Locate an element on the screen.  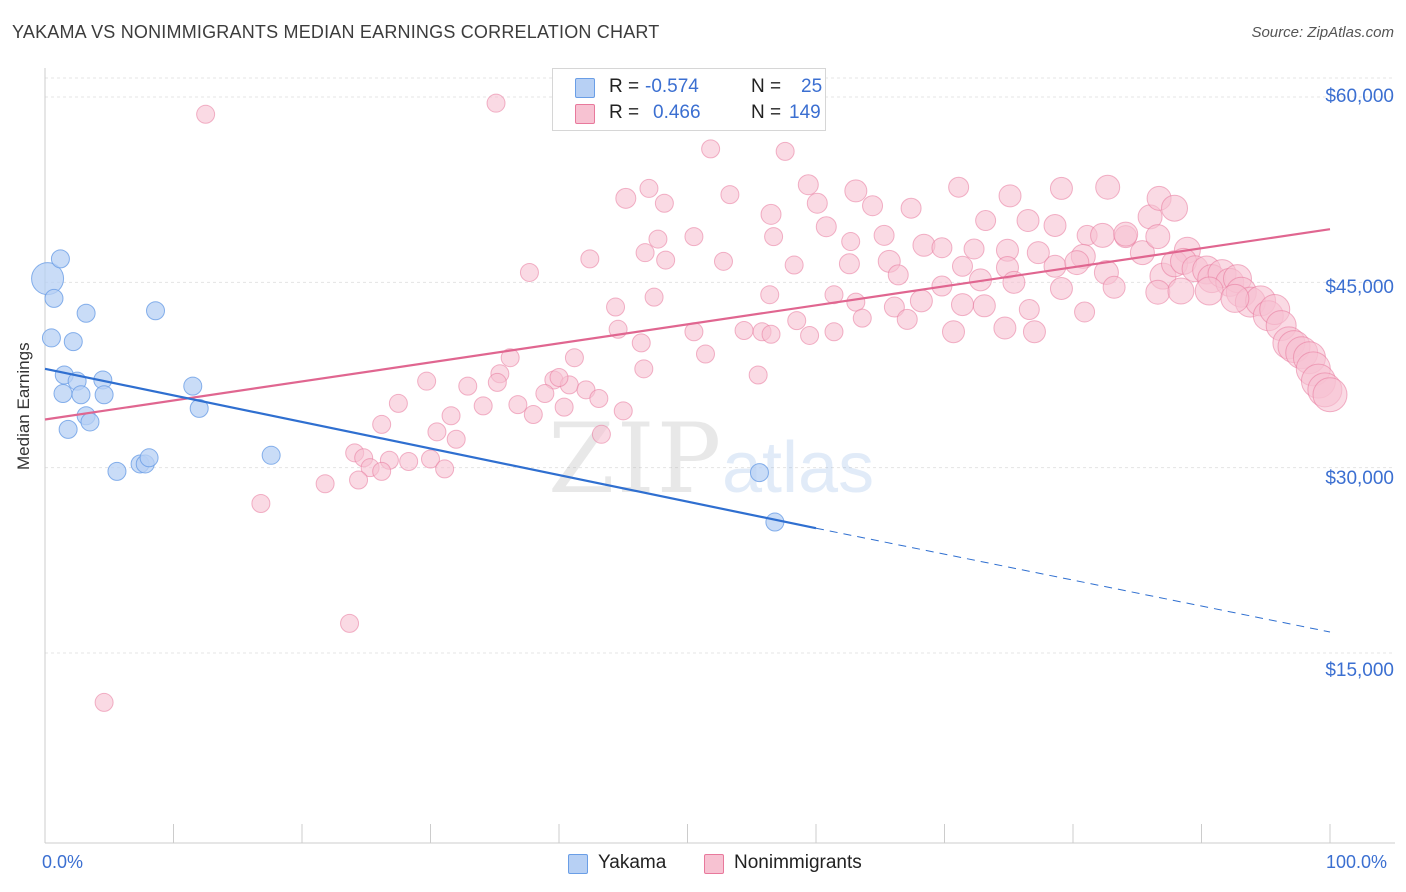
y-tick-label: $15,000 is located at coordinates (1359, 670).